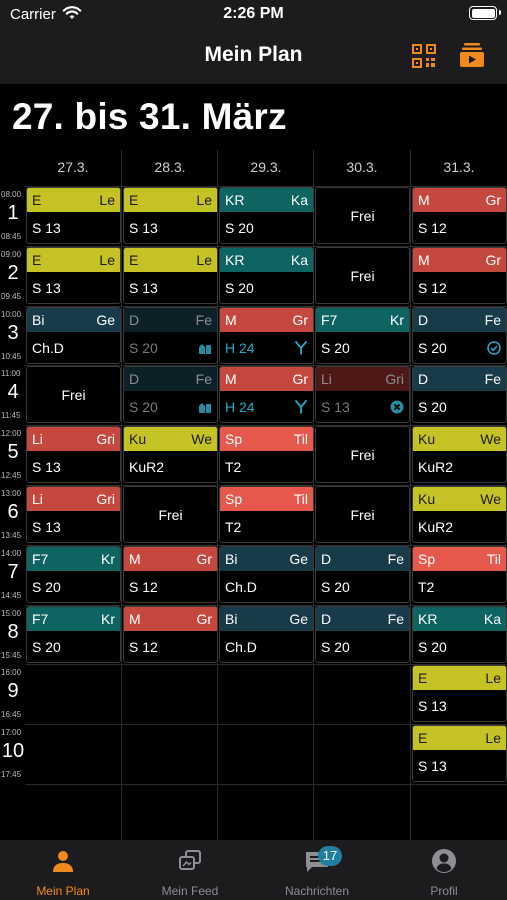 Image resolution: width=507 pixels, height=900 pixels. I want to click on tab-profil: Profil, so click(444, 870).